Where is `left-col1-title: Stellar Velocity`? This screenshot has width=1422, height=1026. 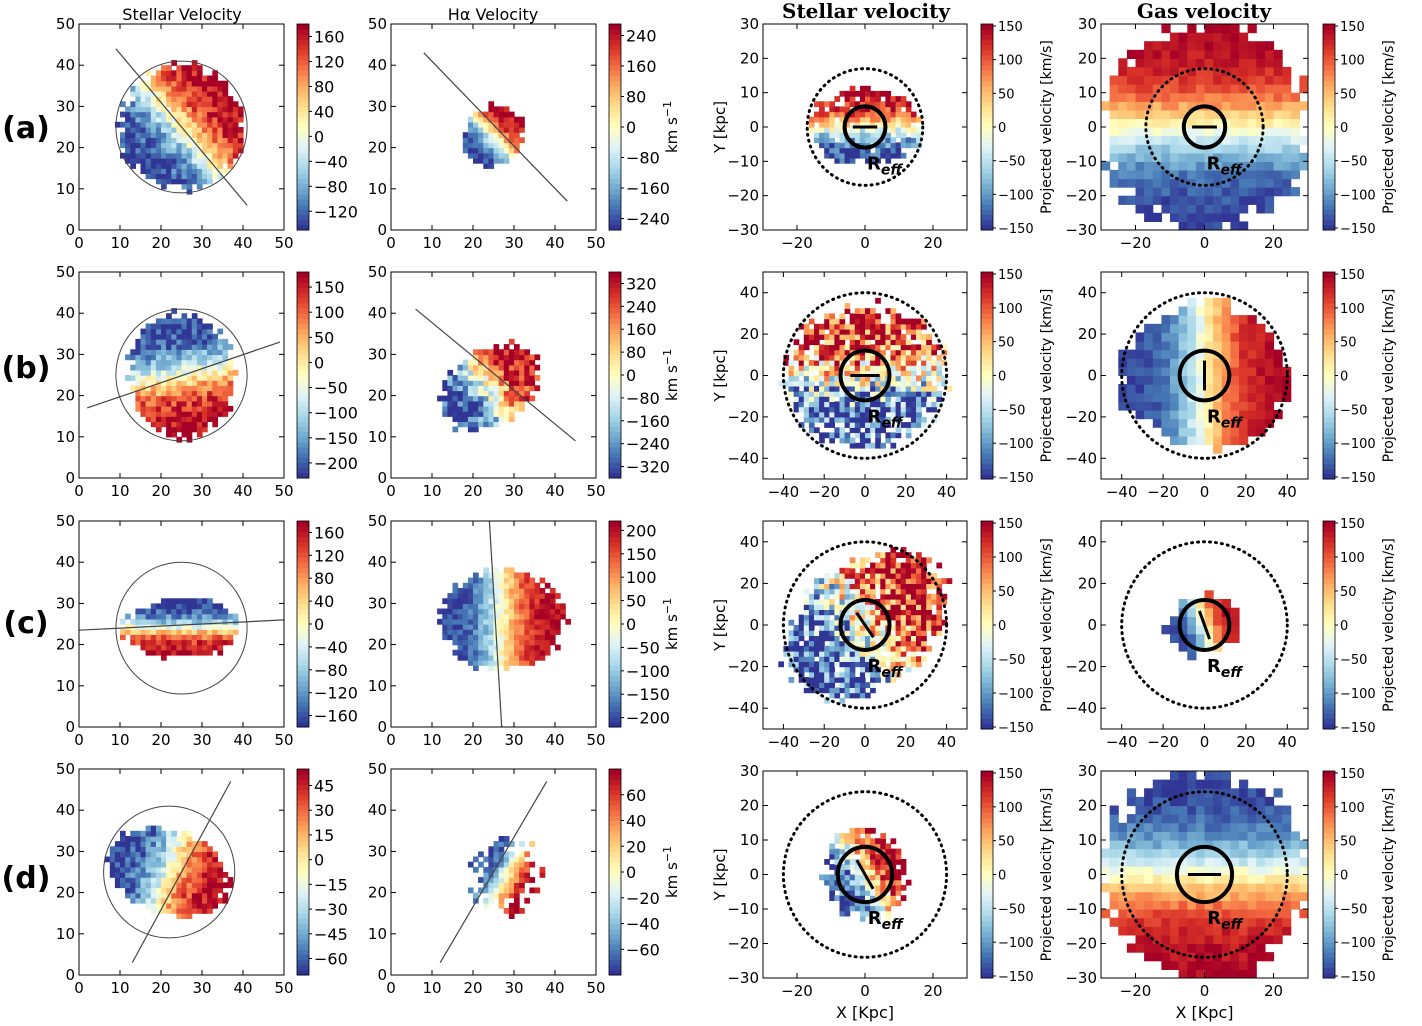 left-col1-title: Stellar Velocity is located at coordinates (181, 14).